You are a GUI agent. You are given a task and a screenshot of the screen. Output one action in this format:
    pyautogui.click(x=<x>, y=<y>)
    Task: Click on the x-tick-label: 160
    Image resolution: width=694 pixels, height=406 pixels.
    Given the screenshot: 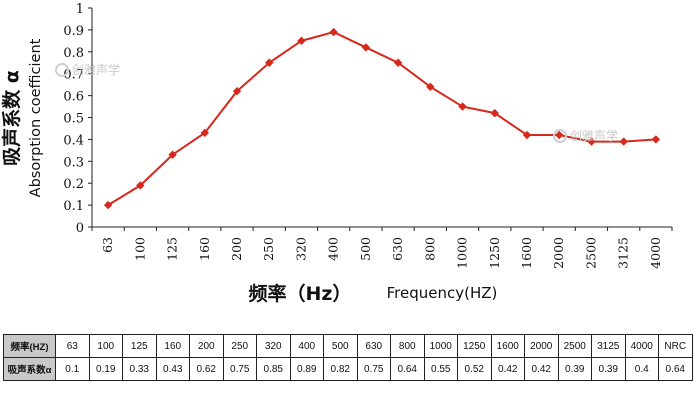 What is the action you would take?
    pyautogui.click(x=204, y=249)
    